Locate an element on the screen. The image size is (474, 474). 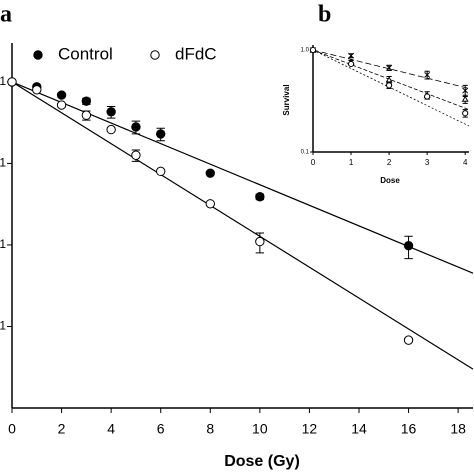
y-tick-label: 1.0 is located at coordinates (305, 51).